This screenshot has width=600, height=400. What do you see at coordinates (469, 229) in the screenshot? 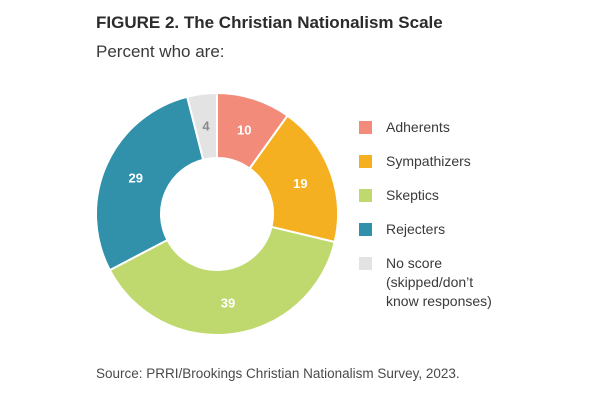
I see `legend-item-3: Rejecters` at bounding box center [469, 229].